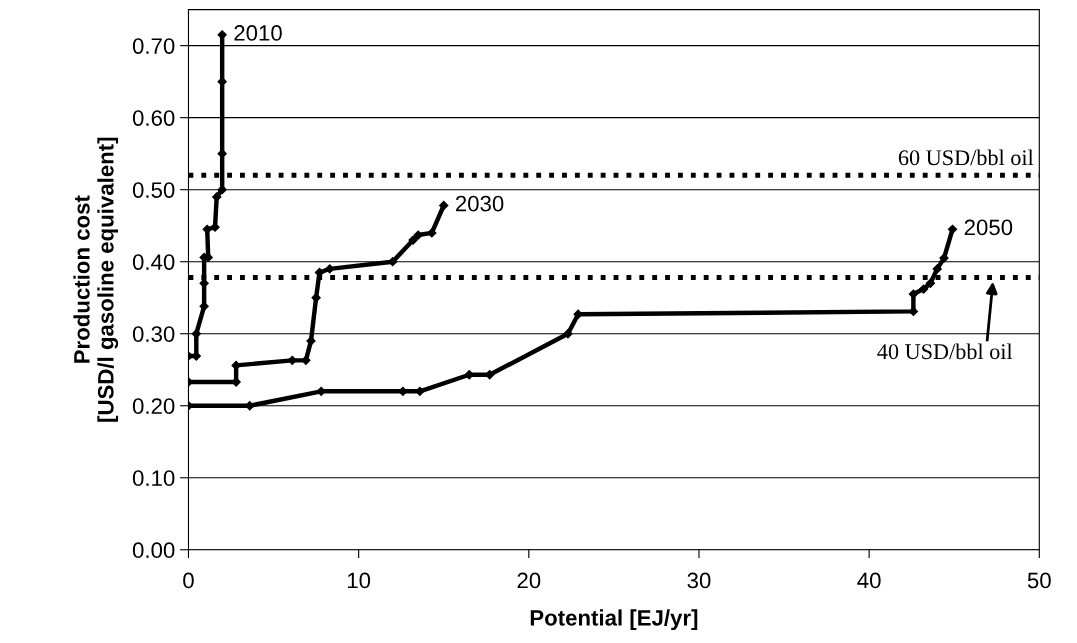  I want to click on y-tick-label: 0.50, so click(153, 190).